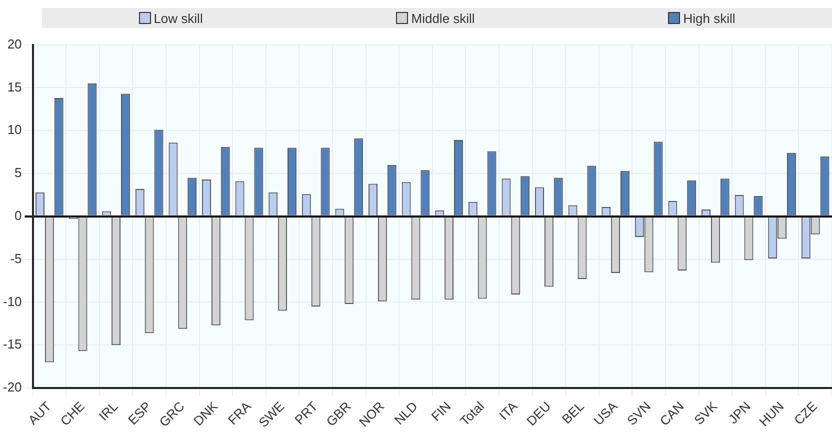 This screenshot has width=832, height=434. What do you see at coordinates (443, 18) in the screenshot?
I see `legend-label: Middle skill` at bounding box center [443, 18].